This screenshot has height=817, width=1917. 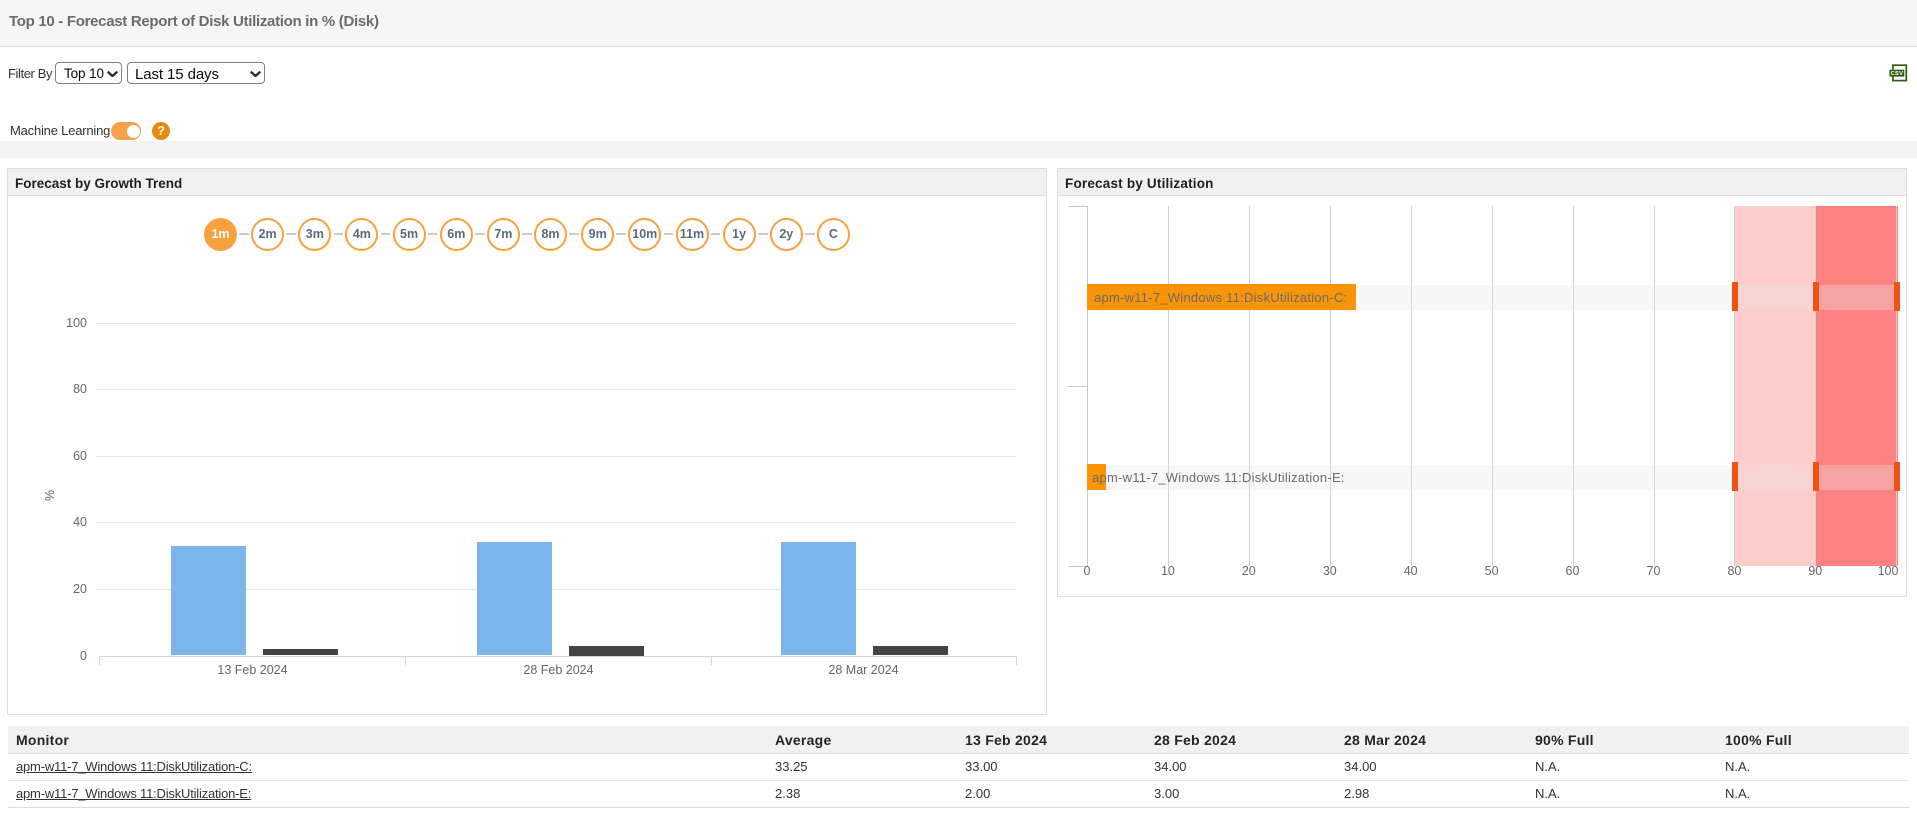 I want to click on svg-text: CSV, so click(x=1897, y=74).